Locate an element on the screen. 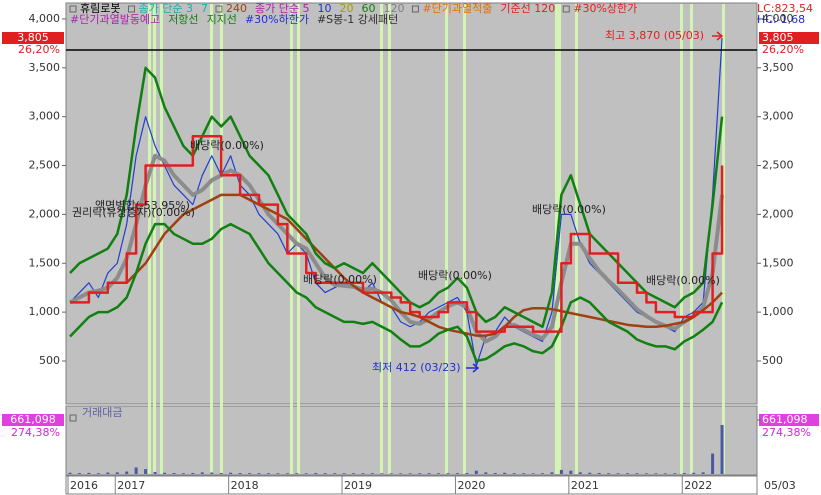 The image size is (821, 495). legend-item: 지지선 is located at coordinates (222, 19).